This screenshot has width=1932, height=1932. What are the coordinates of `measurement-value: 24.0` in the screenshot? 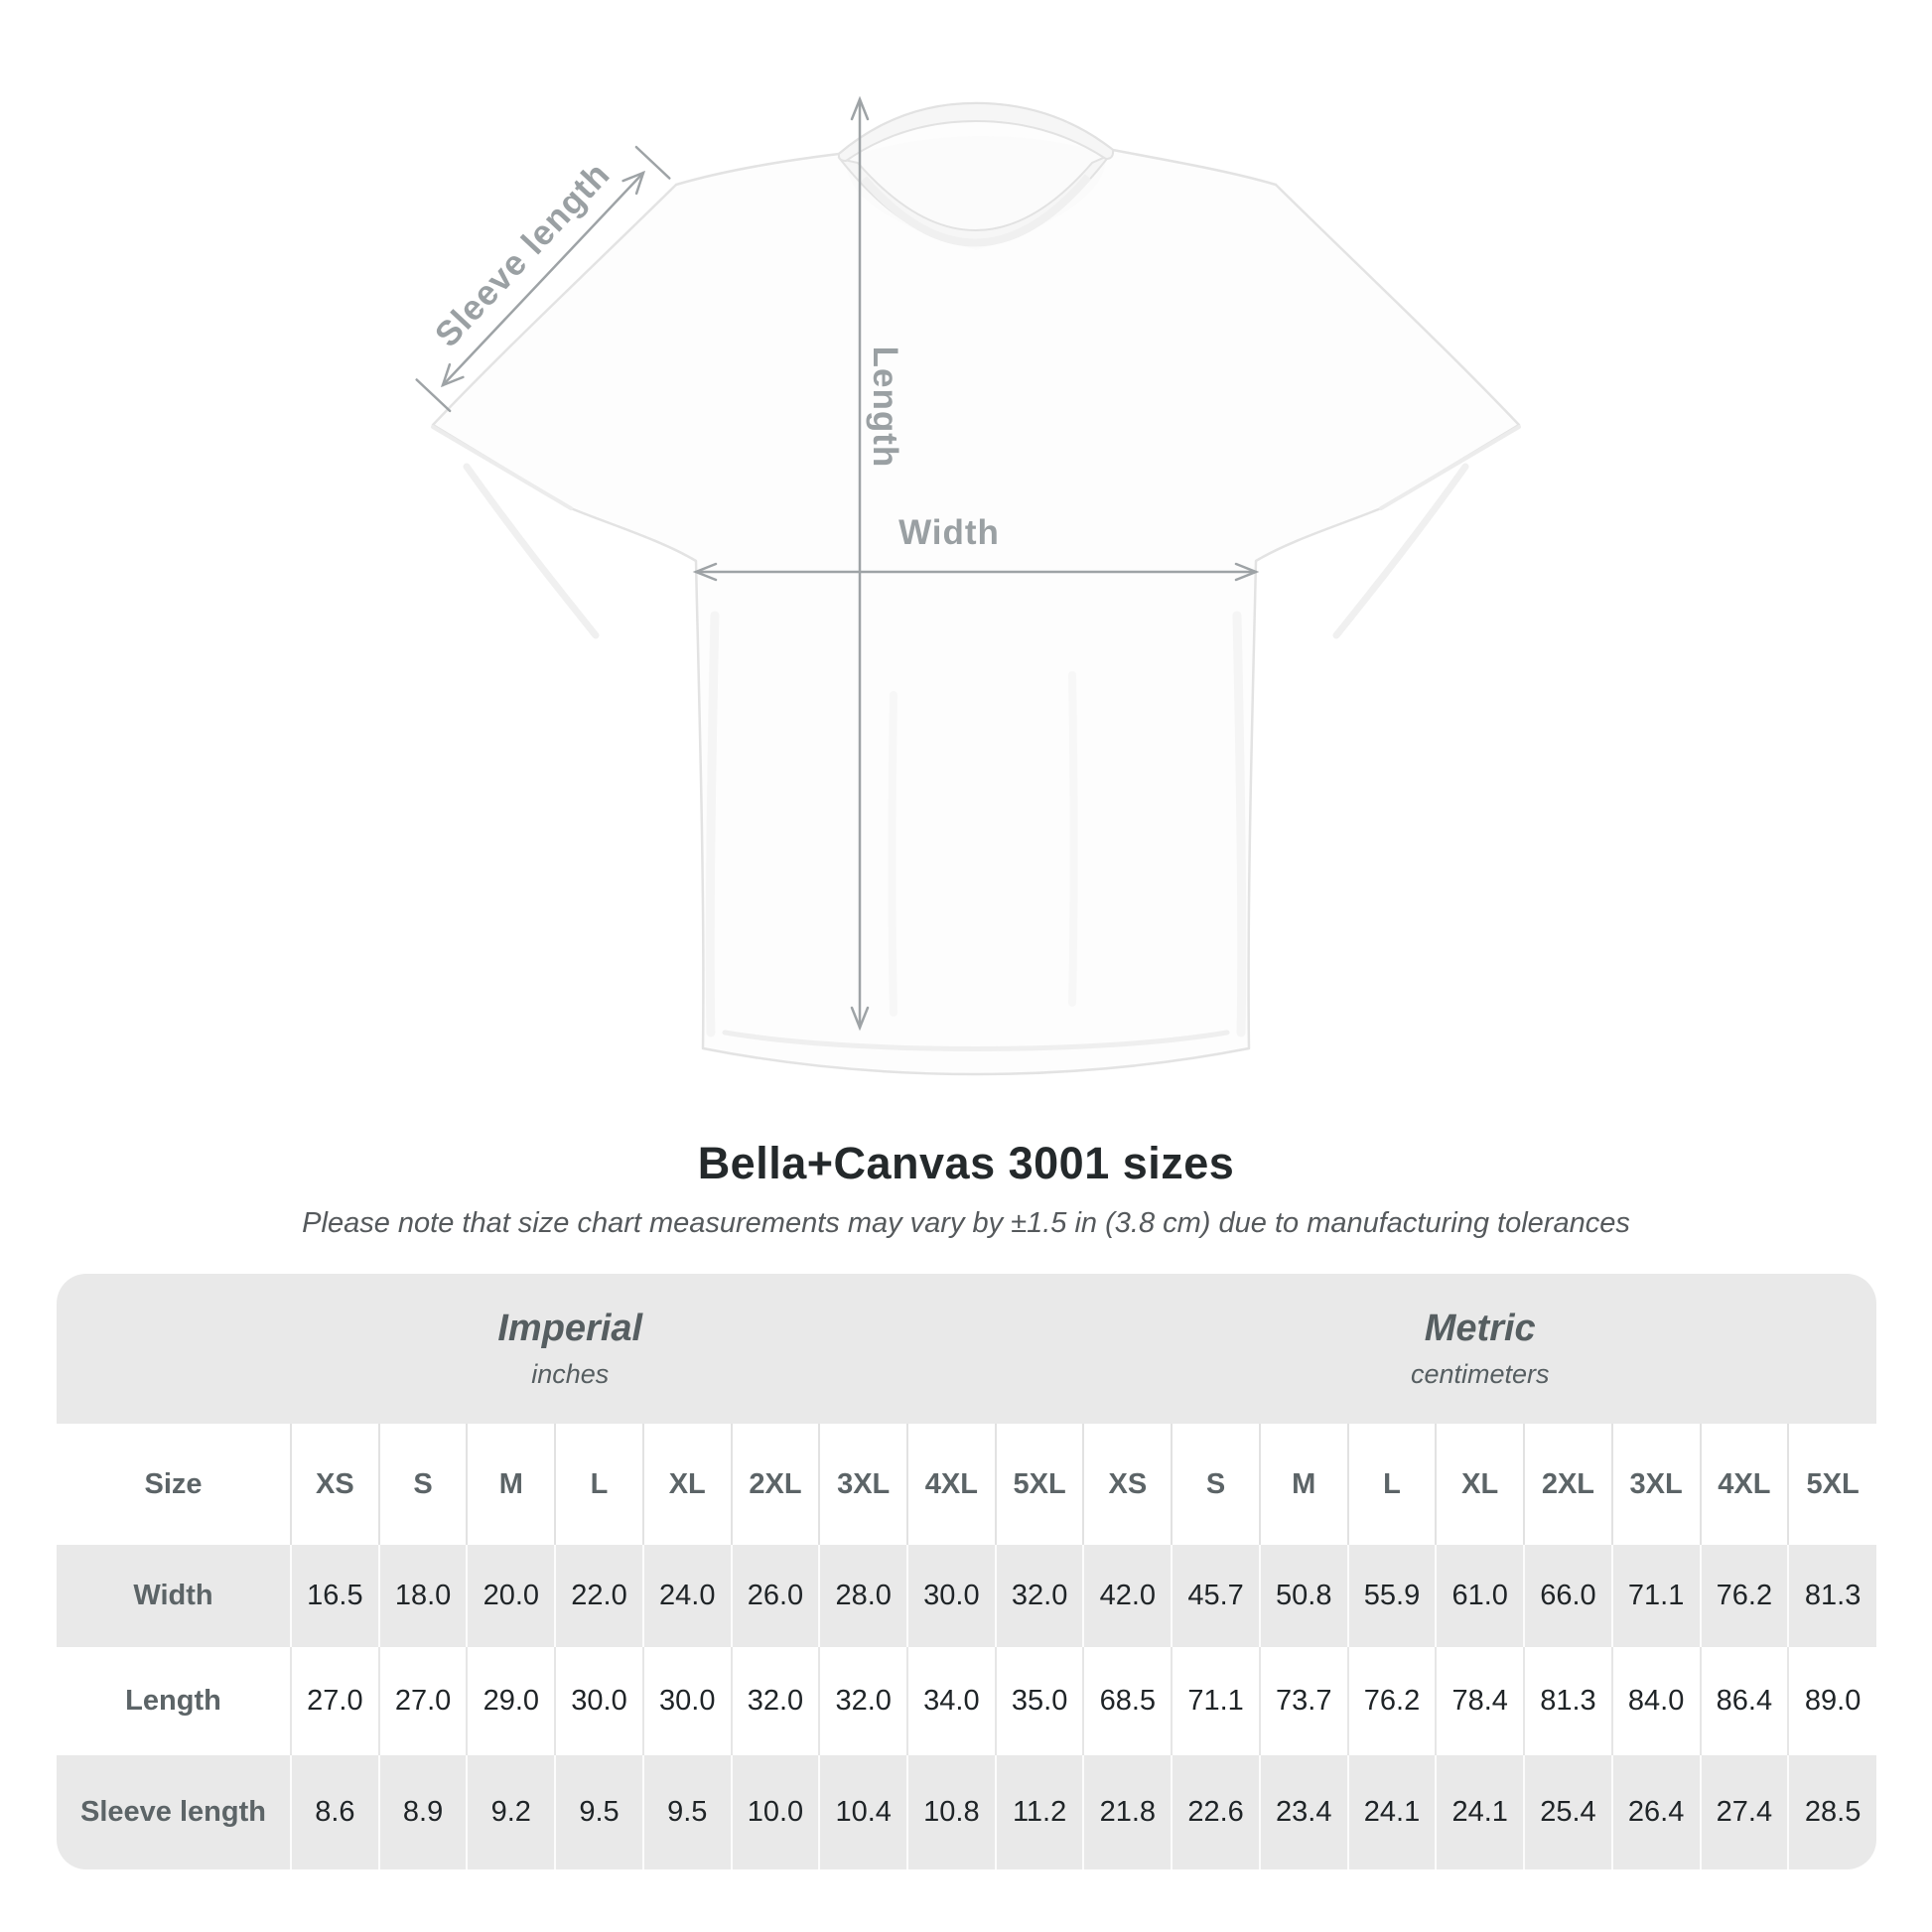 It's located at (687, 1596).